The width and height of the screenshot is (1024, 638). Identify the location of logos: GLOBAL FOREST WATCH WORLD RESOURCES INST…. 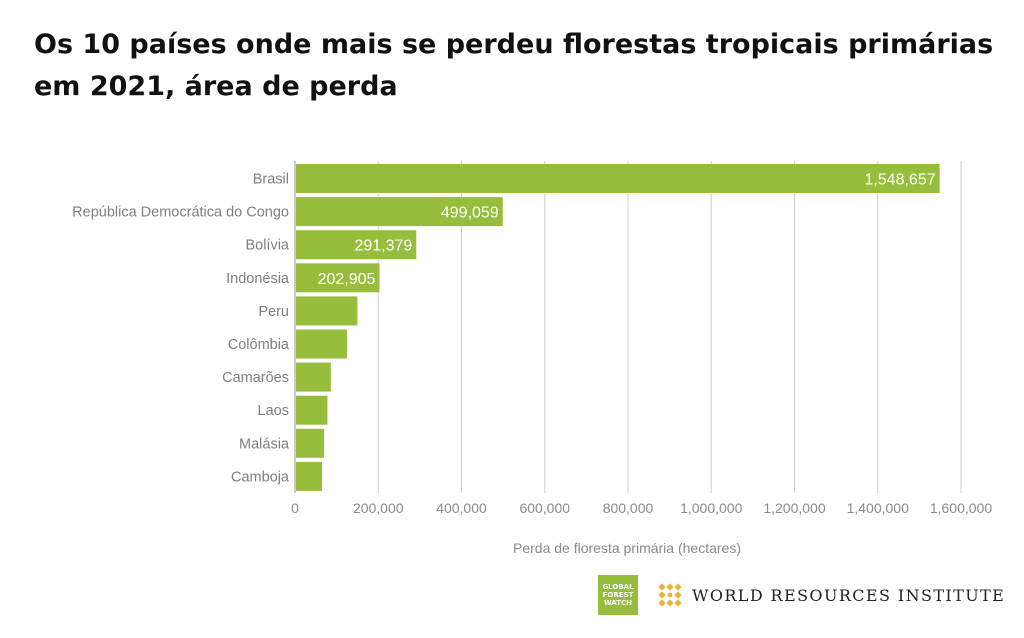
(801, 595).